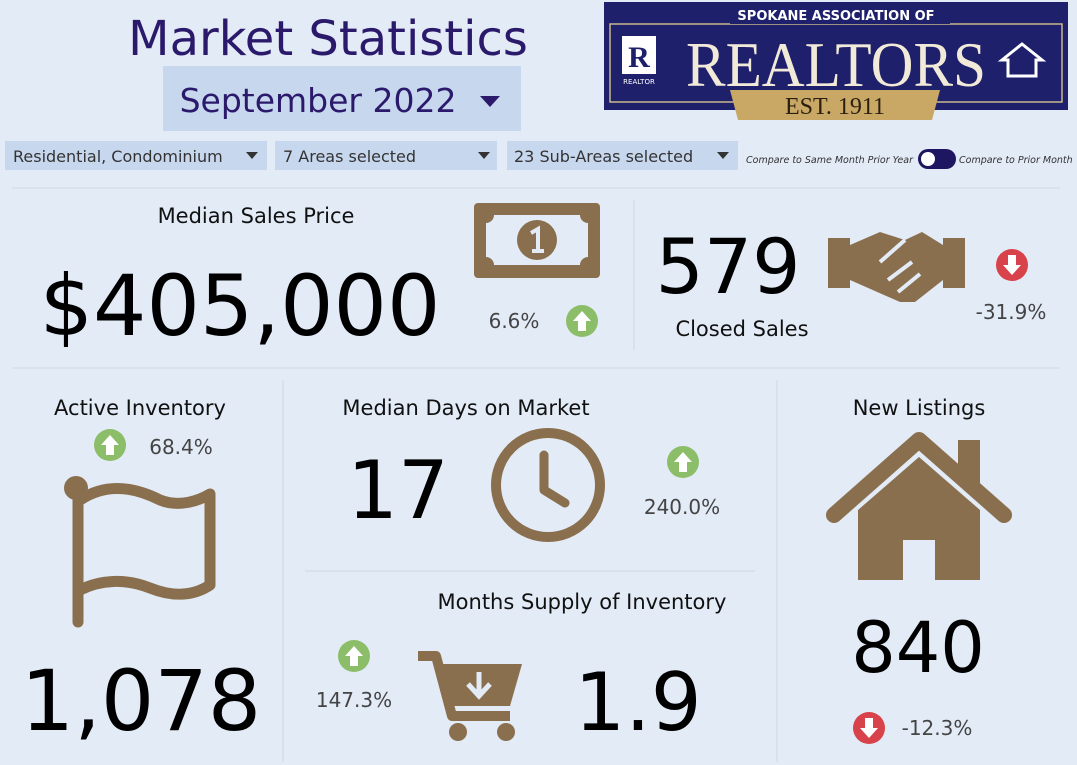 The width and height of the screenshot is (1077, 765). What do you see at coordinates (639, 82) in the screenshot?
I see `logo-badge: REALTOR` at bounding box center [639, 82].